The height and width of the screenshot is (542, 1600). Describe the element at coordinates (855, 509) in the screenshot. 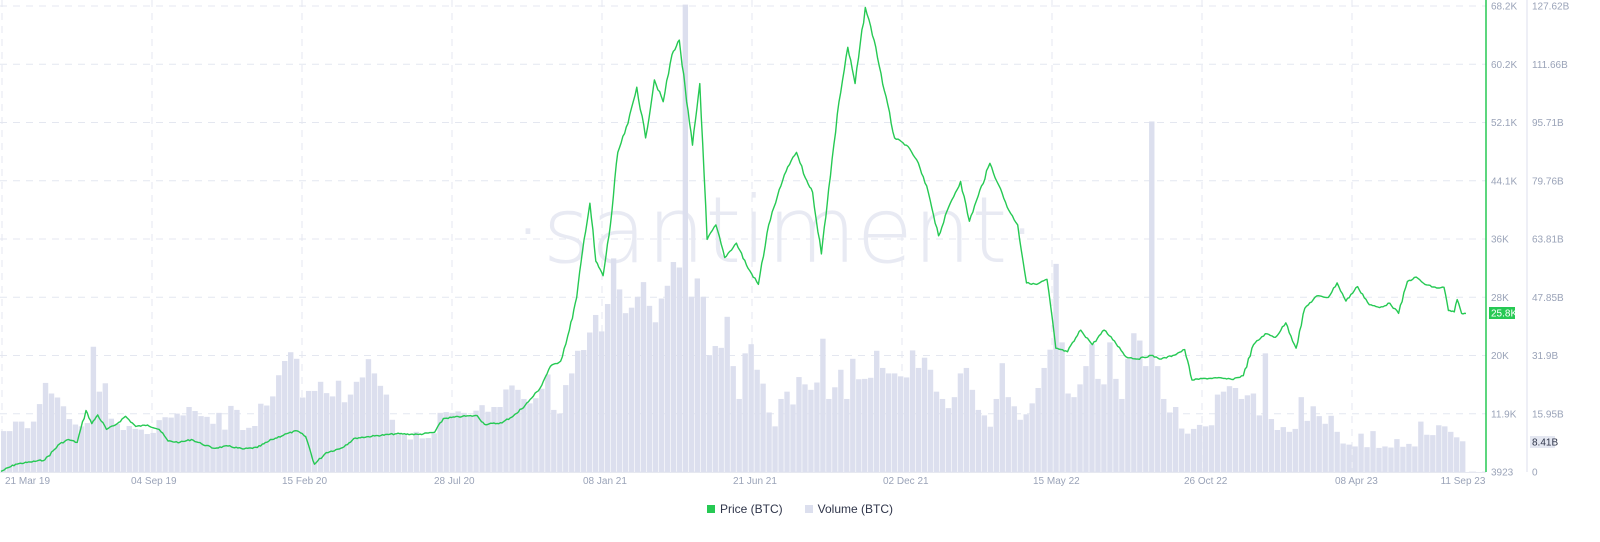

I see `legend-label-volume: Volume (BTC)` at that location.